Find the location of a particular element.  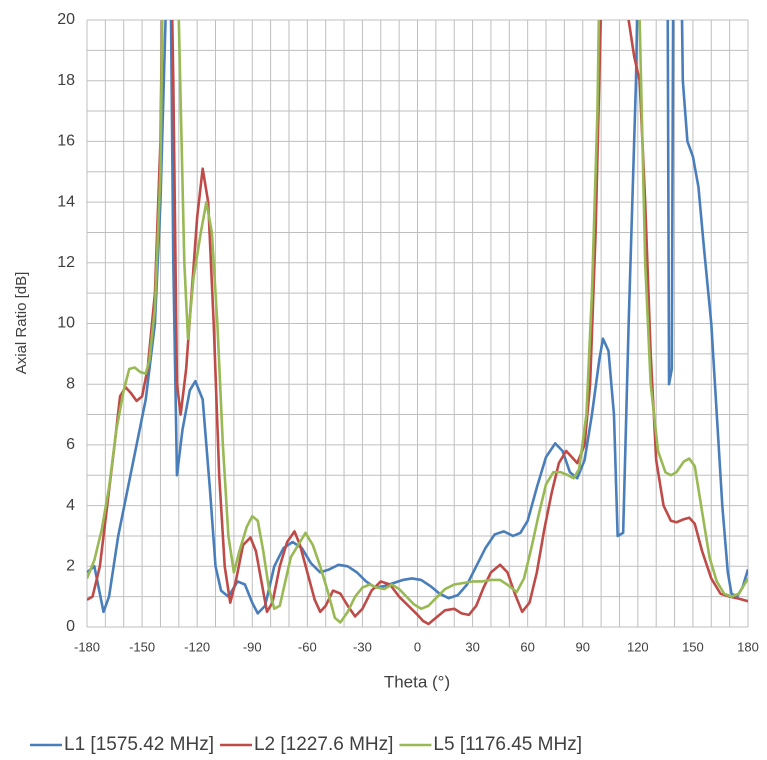

y-tick-label: 0 is located at coordinates (70, 626).